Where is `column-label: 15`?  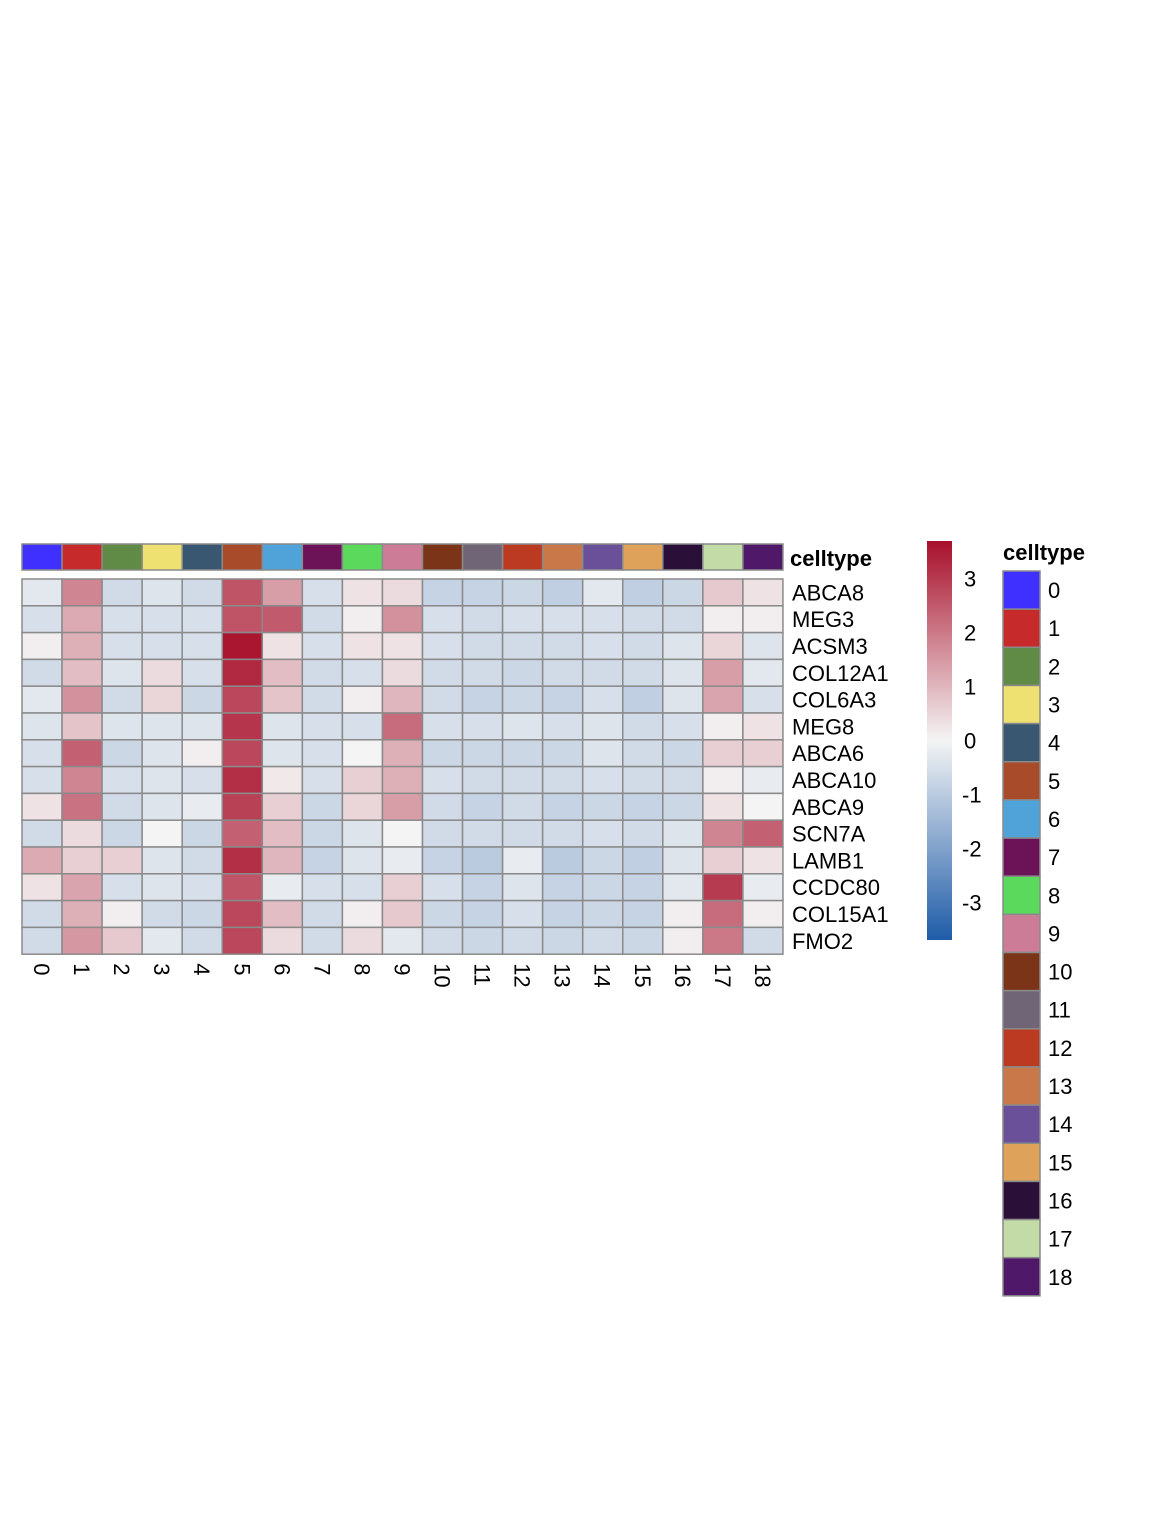
column-label: 15 is located at coordinates (642, 975).